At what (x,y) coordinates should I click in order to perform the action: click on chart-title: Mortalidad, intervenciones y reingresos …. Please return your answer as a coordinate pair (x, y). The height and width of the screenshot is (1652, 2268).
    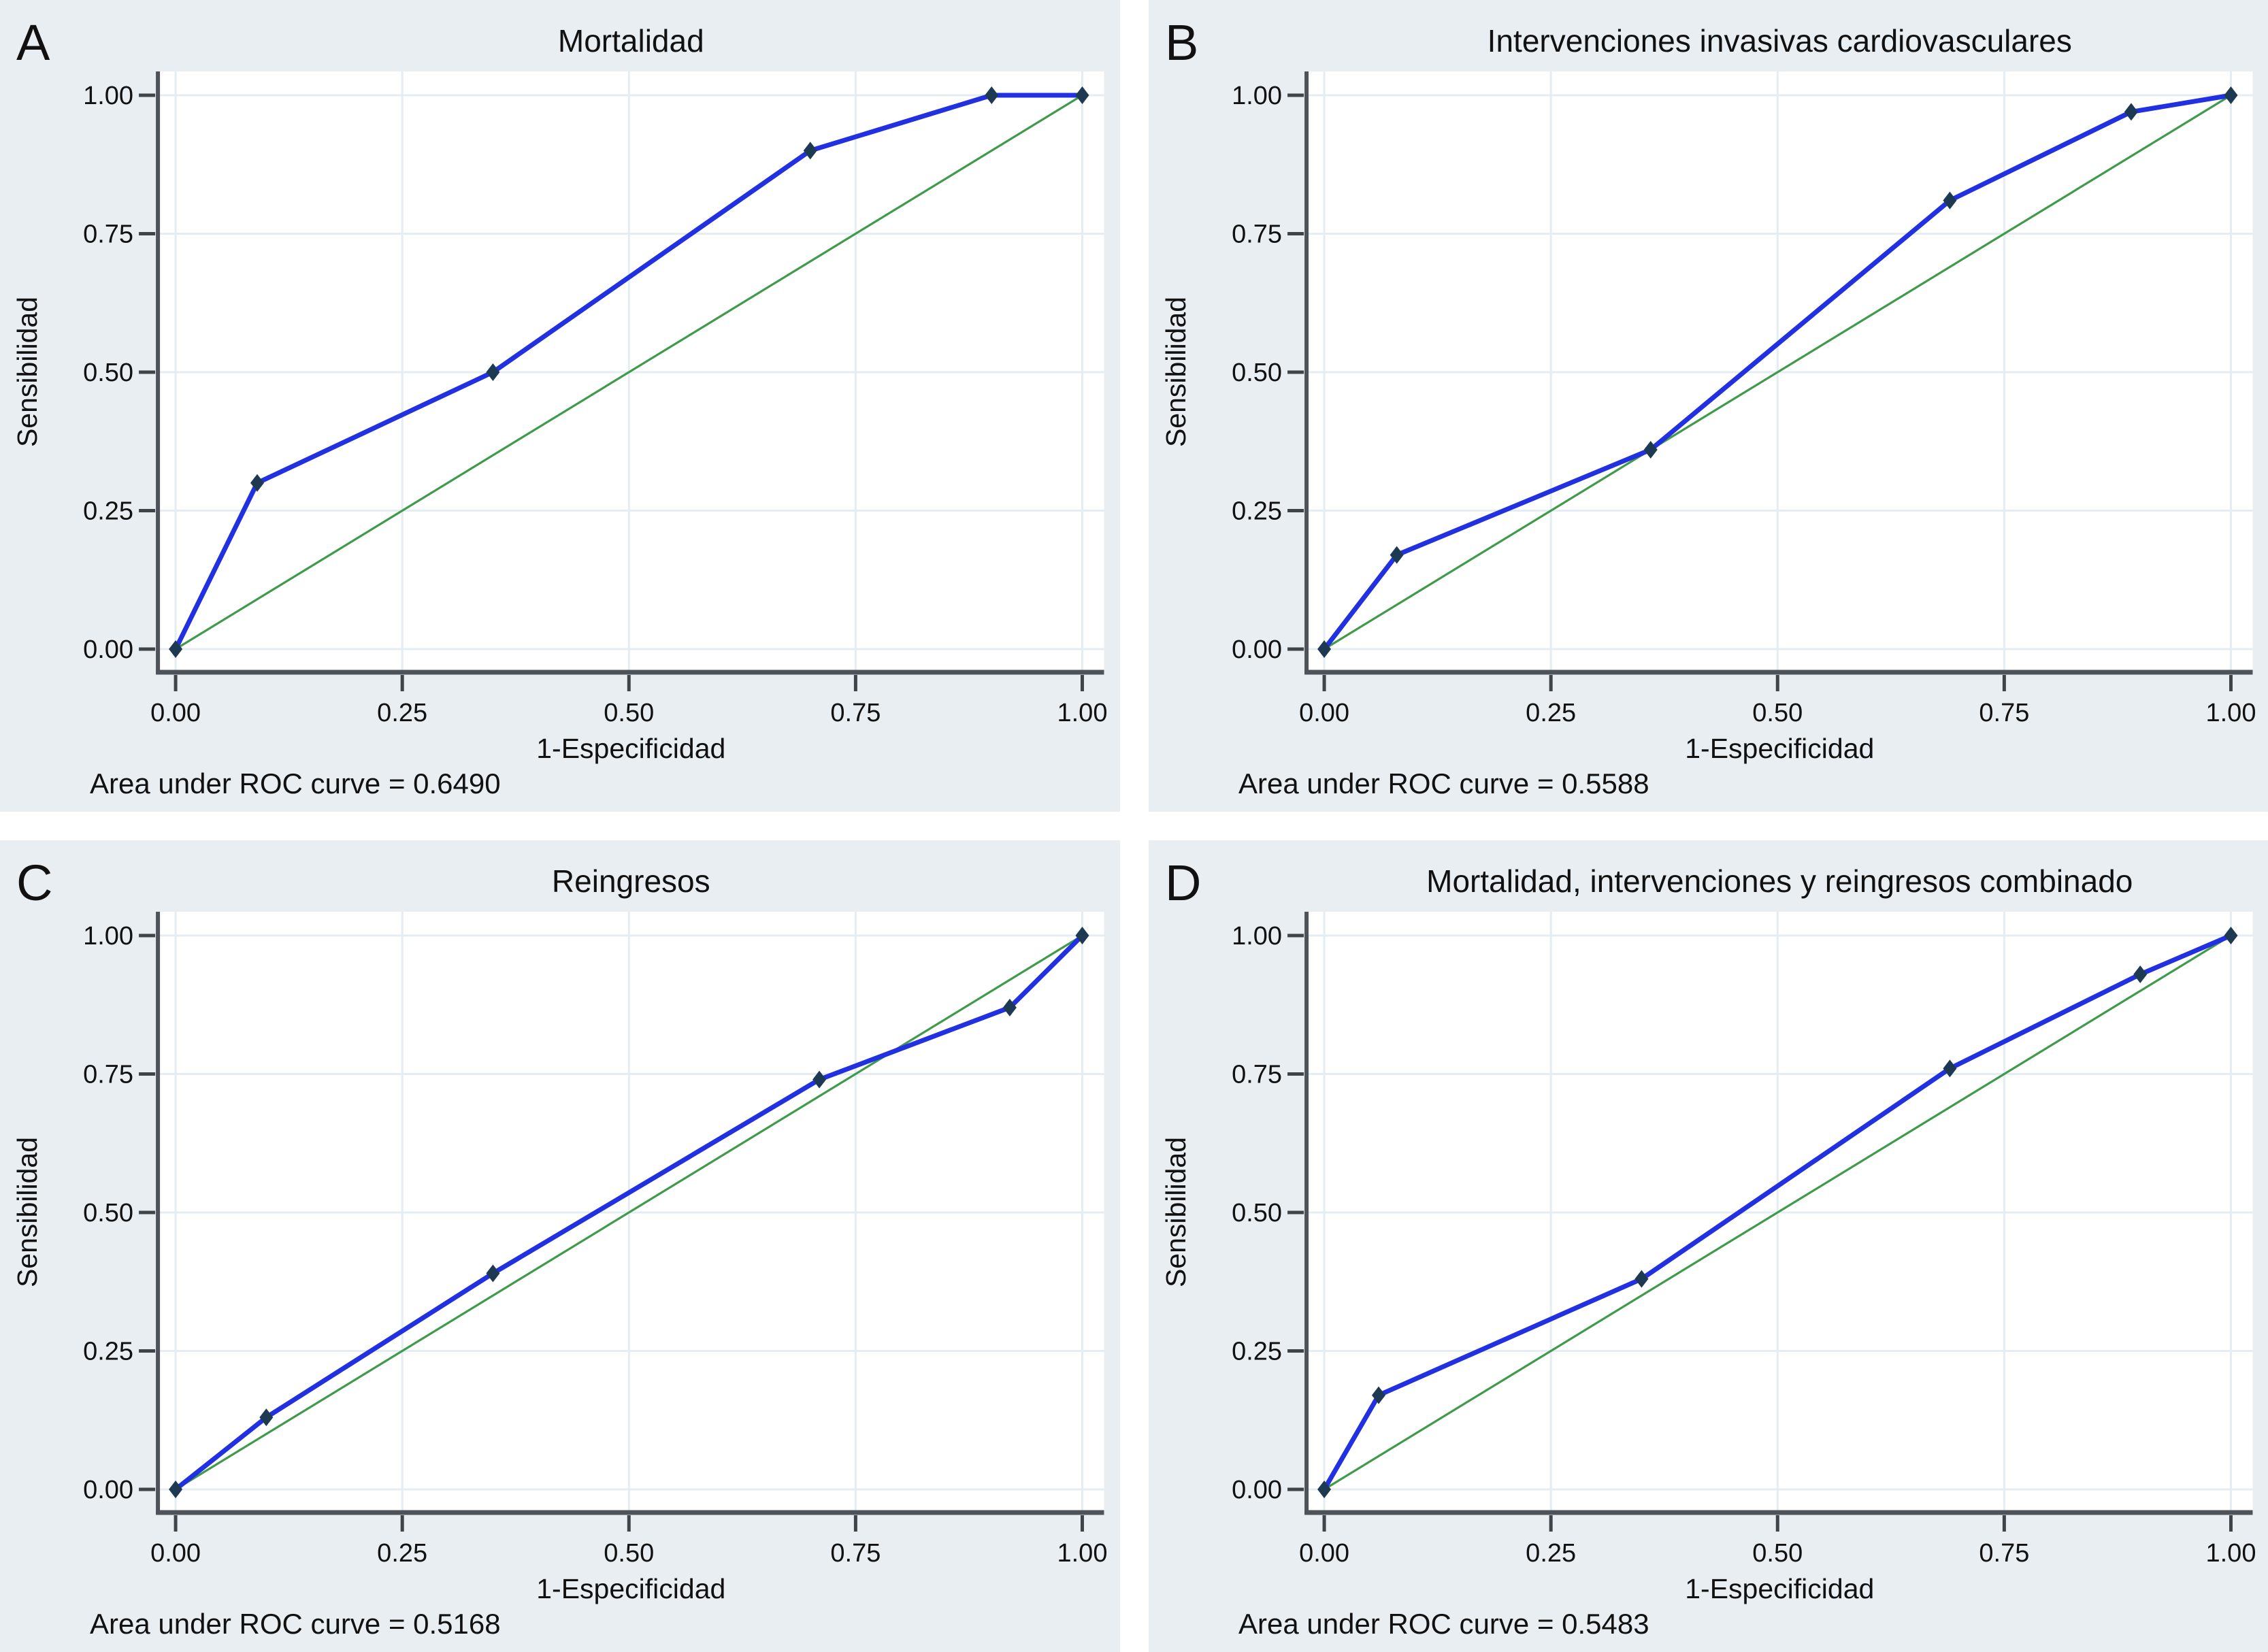
    Looking at the image, I should click on (1779, 881).